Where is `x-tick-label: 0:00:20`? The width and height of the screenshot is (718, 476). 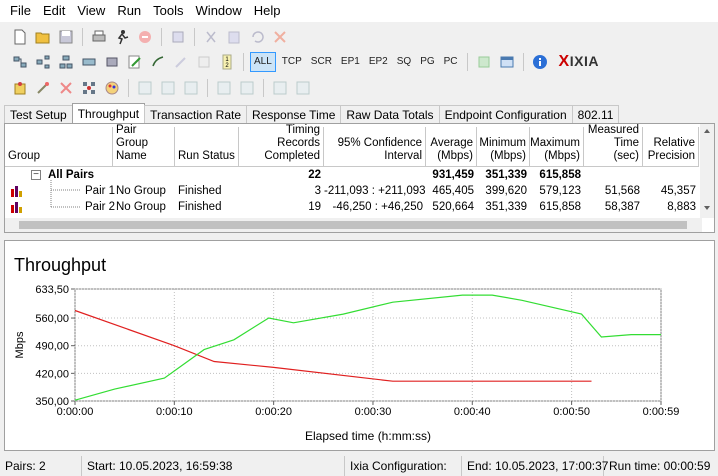 x-tick-label: 0:00:20 is located at coordinates (273, 412).